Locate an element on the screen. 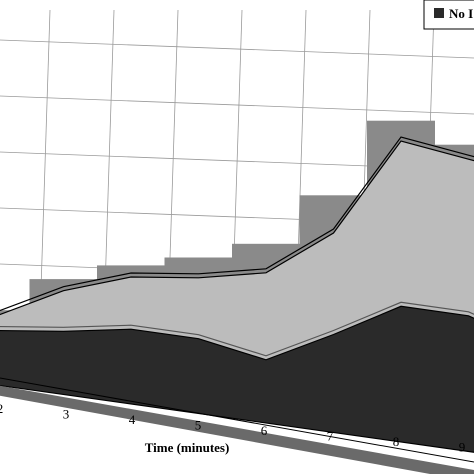 Image resolution: width=474 pixels, height=474 pixels. legend-swatch is located at coordinates (439, 13).